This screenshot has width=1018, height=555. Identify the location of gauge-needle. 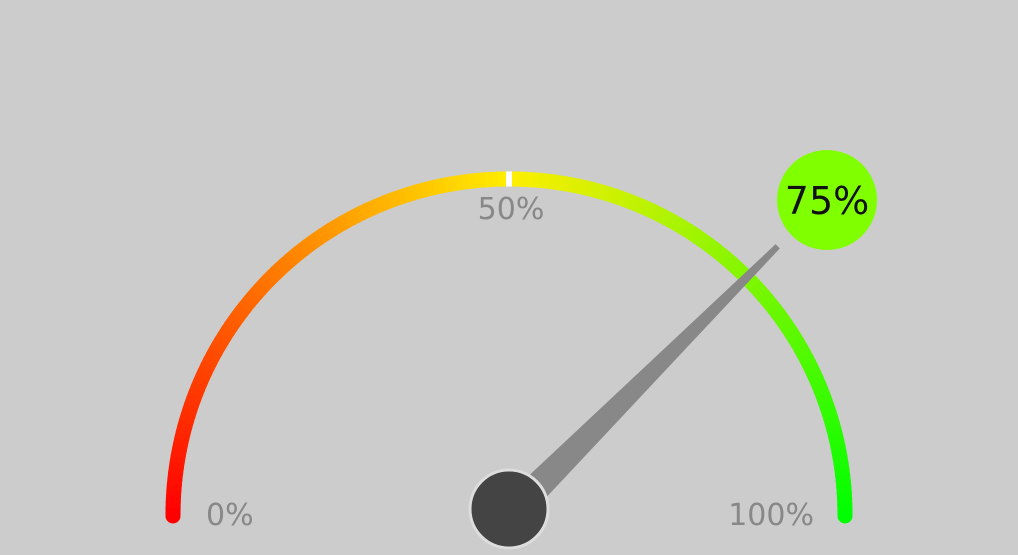
(651, 372).